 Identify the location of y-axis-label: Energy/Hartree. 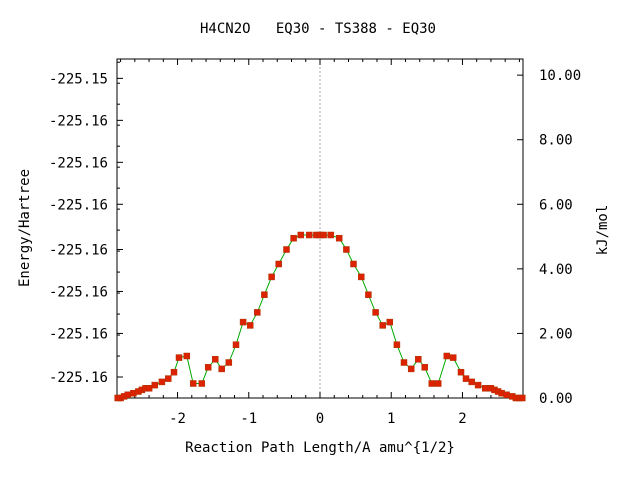
(25, 228).